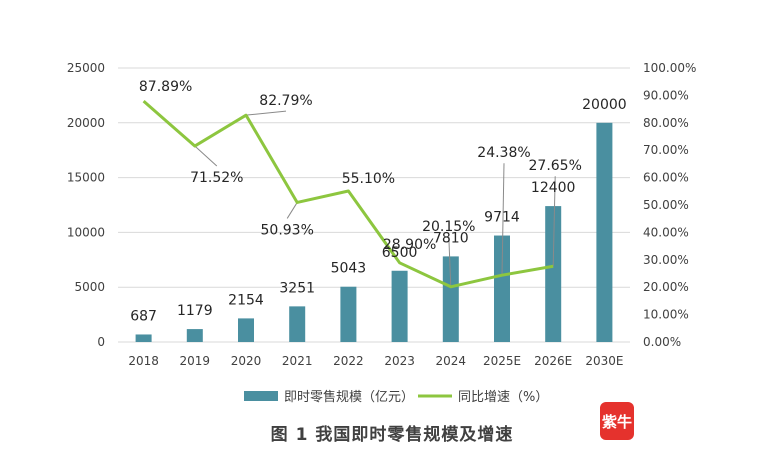 The height and width of the screenshot is (464, 784). I want to click on bar-data-label: 1179, so click(195, 311).